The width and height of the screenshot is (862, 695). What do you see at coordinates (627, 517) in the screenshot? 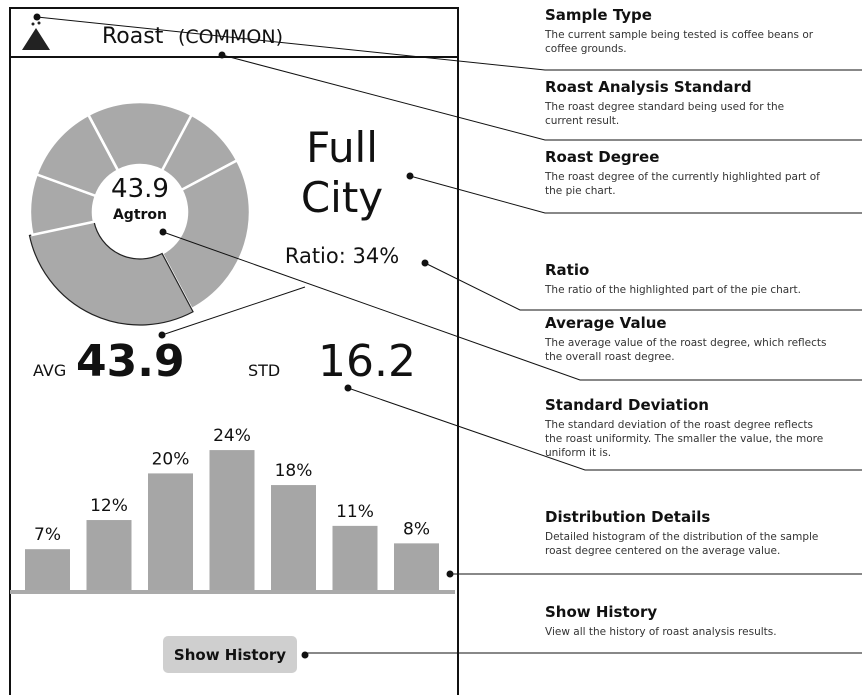
I see `annotation-title: Distribution Details` at bounding box center [627, 517].